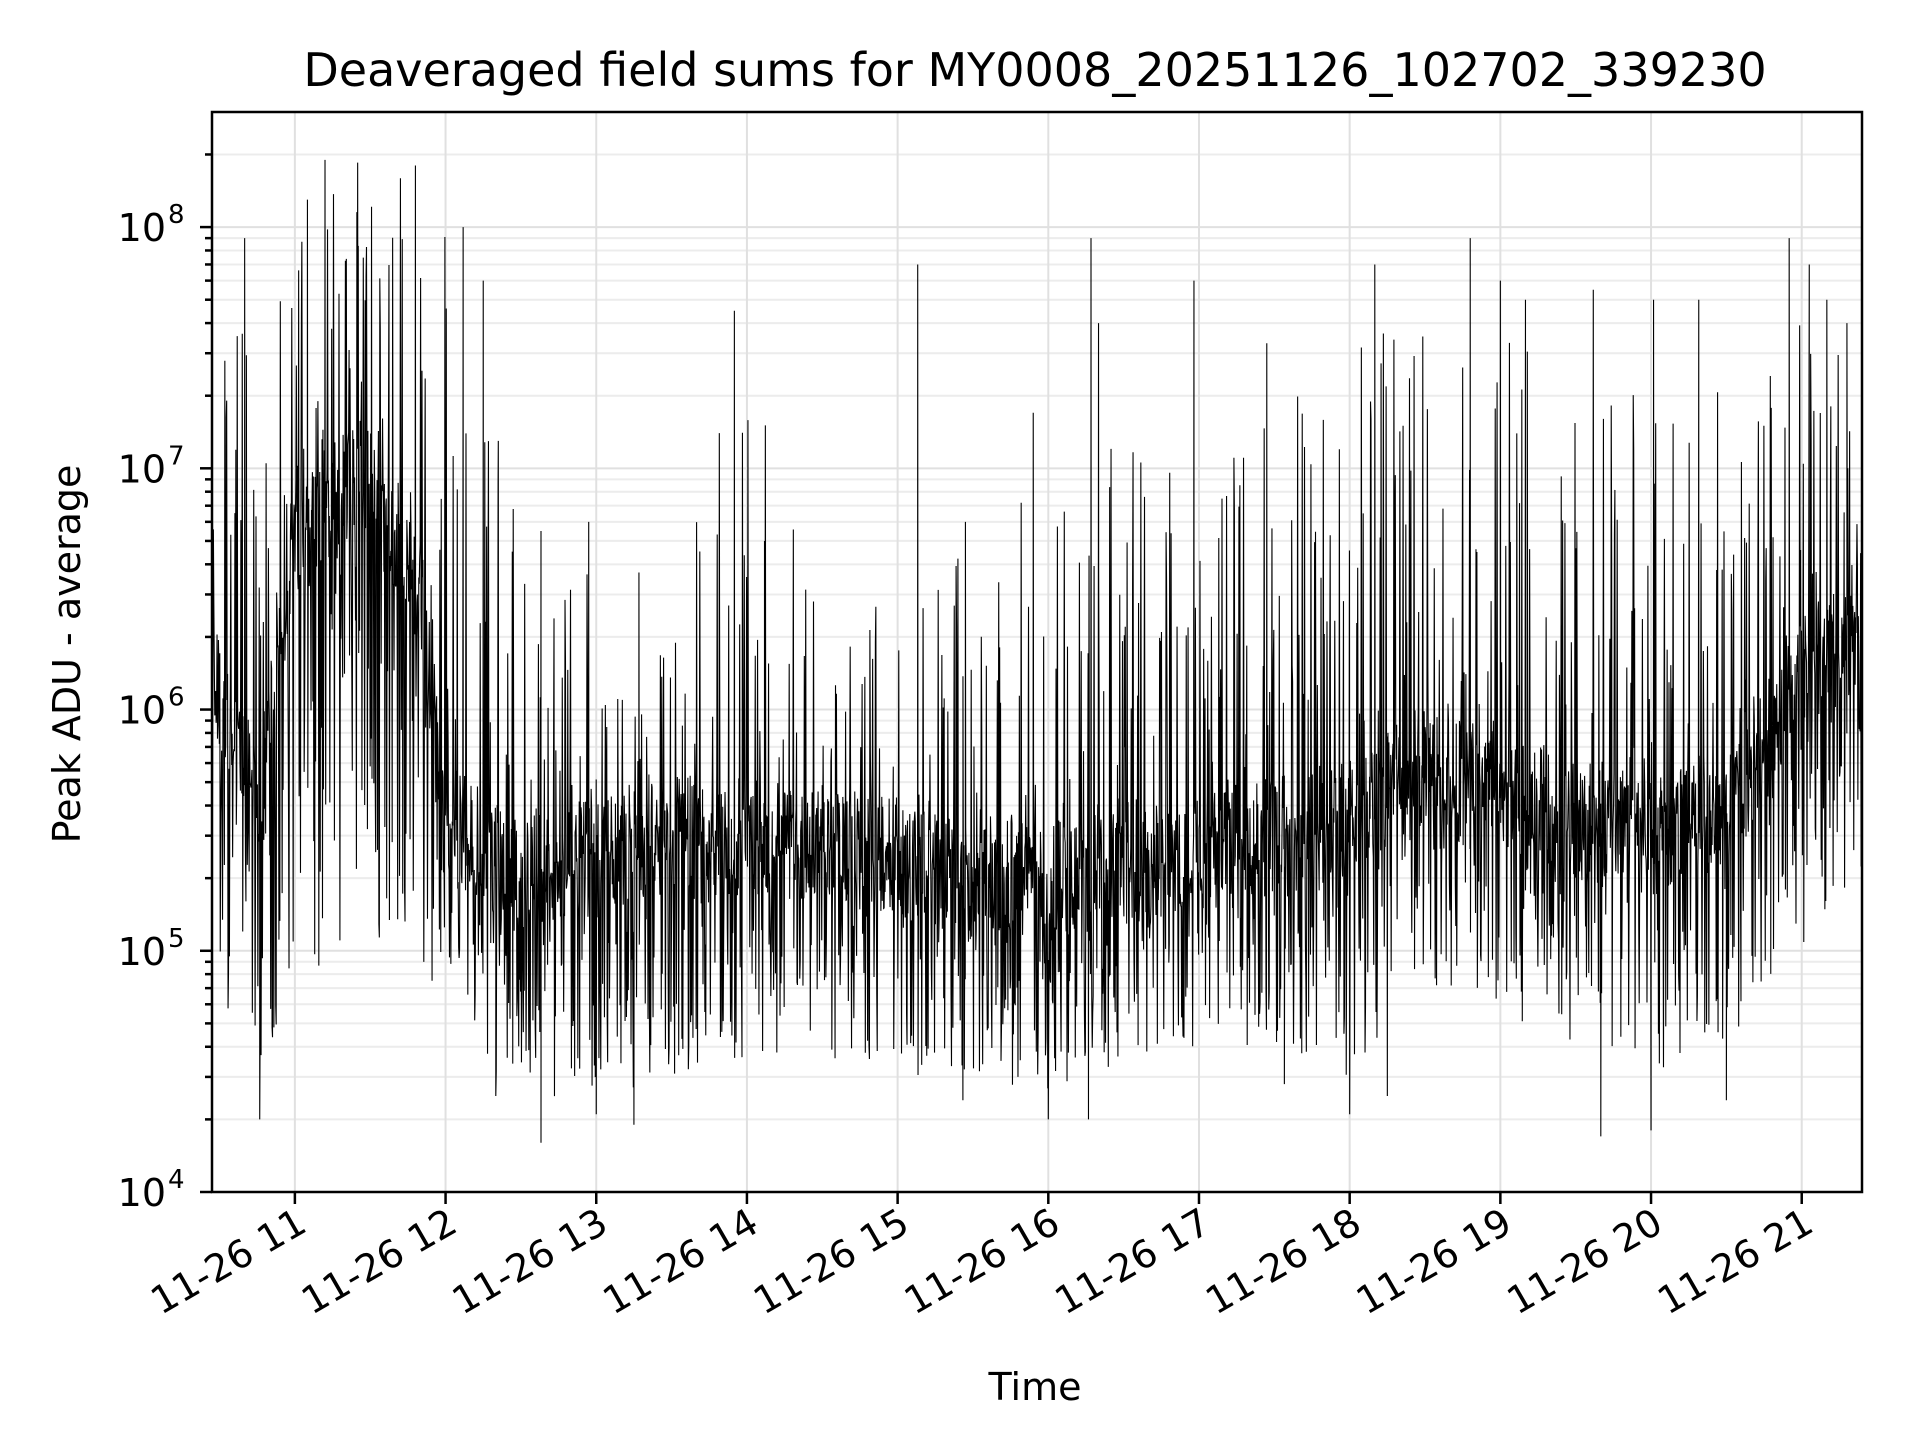 The height and width of the screenshot is (1440, 1920). I want to click on y-axis-label: Peak ADU - average, so click(67, 654).